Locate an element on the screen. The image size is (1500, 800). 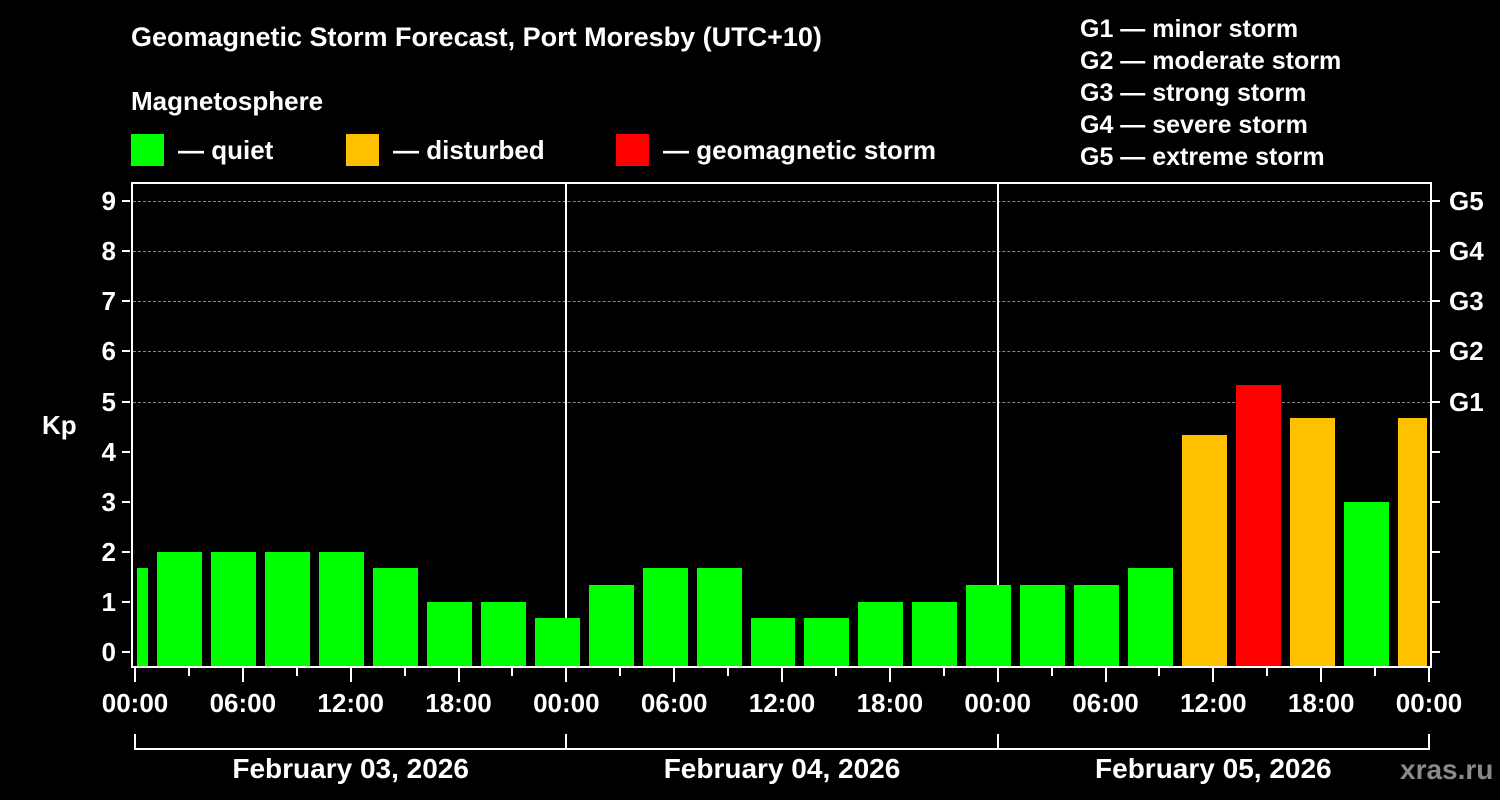
y-tick-label: 6 is located at coordinates (108, 351).